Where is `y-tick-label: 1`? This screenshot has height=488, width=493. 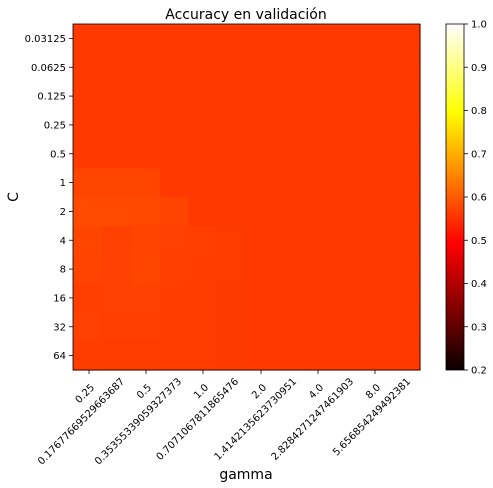 y-tick-label: 1 is located at coordinates (63, 183).